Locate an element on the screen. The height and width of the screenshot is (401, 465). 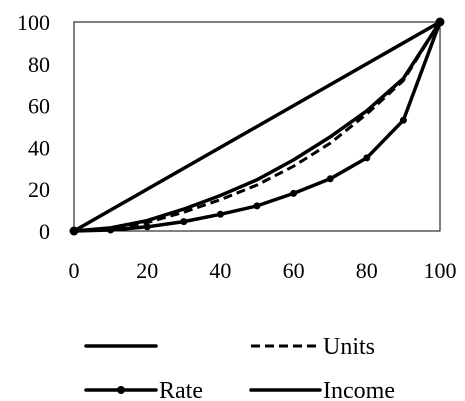
x-tick-label: 0 is located at coordinates (74, 270).